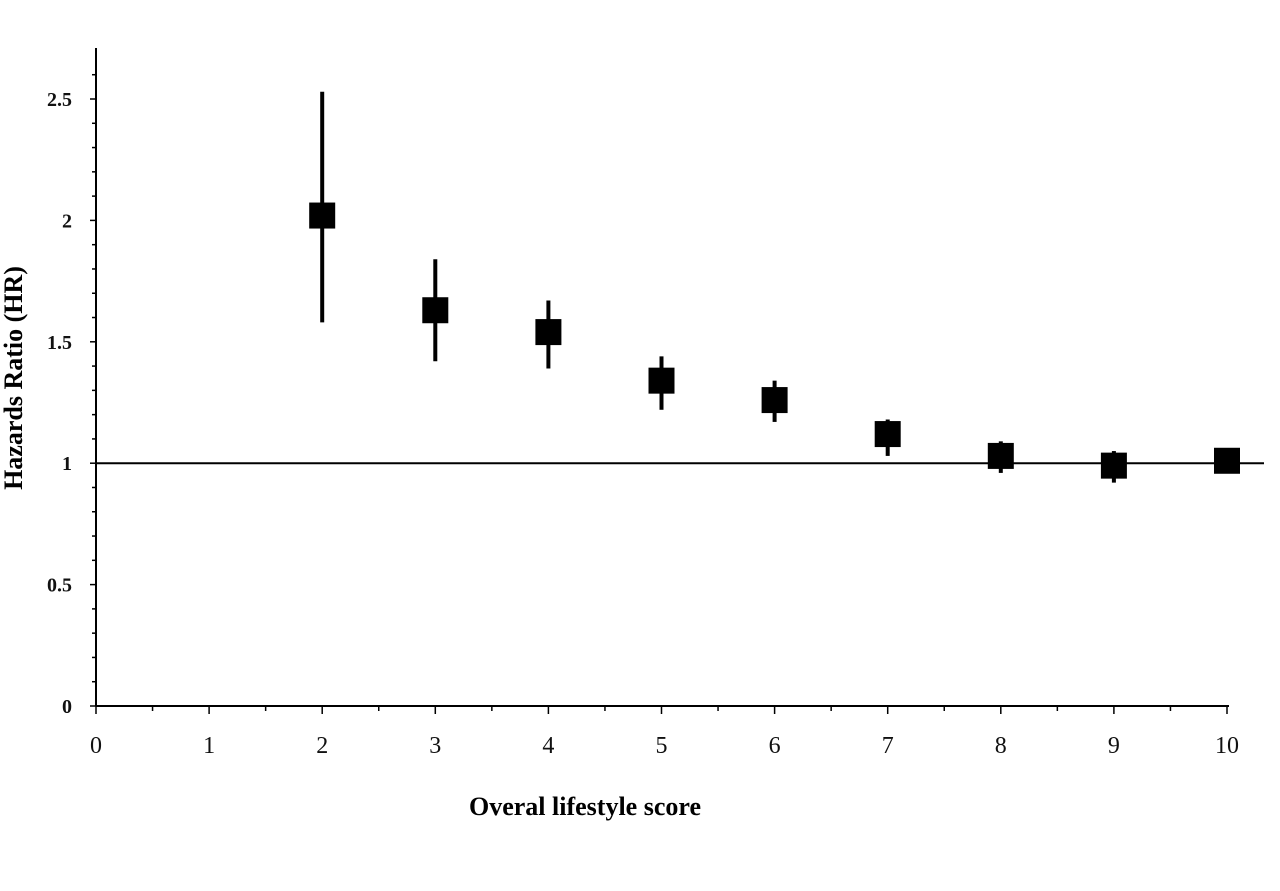  What do you see at coordinates (1227, 746) in the screenshot?
I see `x-tick-label: 10` at bounding box center [1227, 746].